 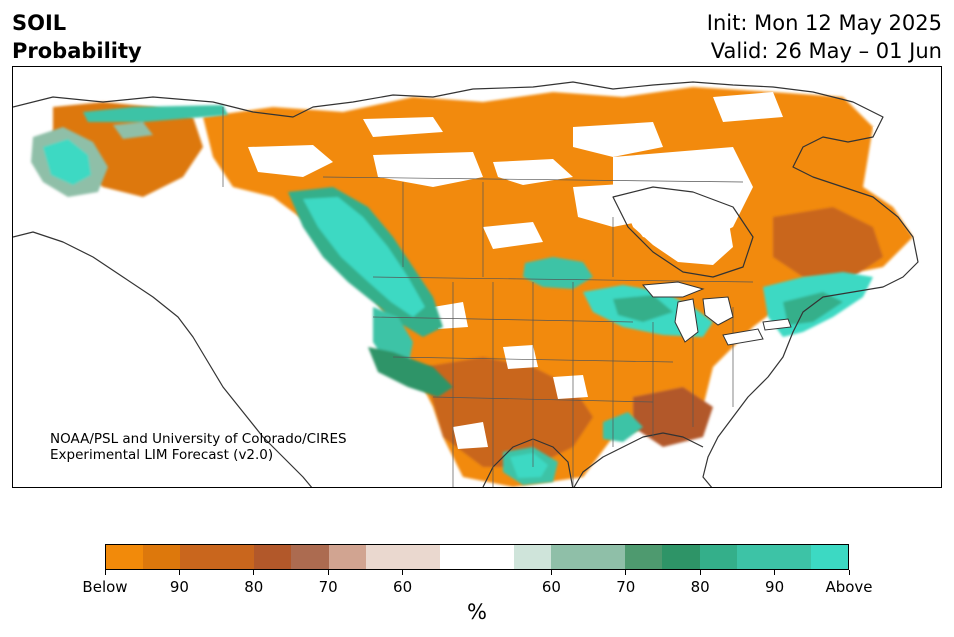 What do you see at coordinates (717, 313) in the screenshot?
I see `great-lakes` at bounding box center [717, 313].